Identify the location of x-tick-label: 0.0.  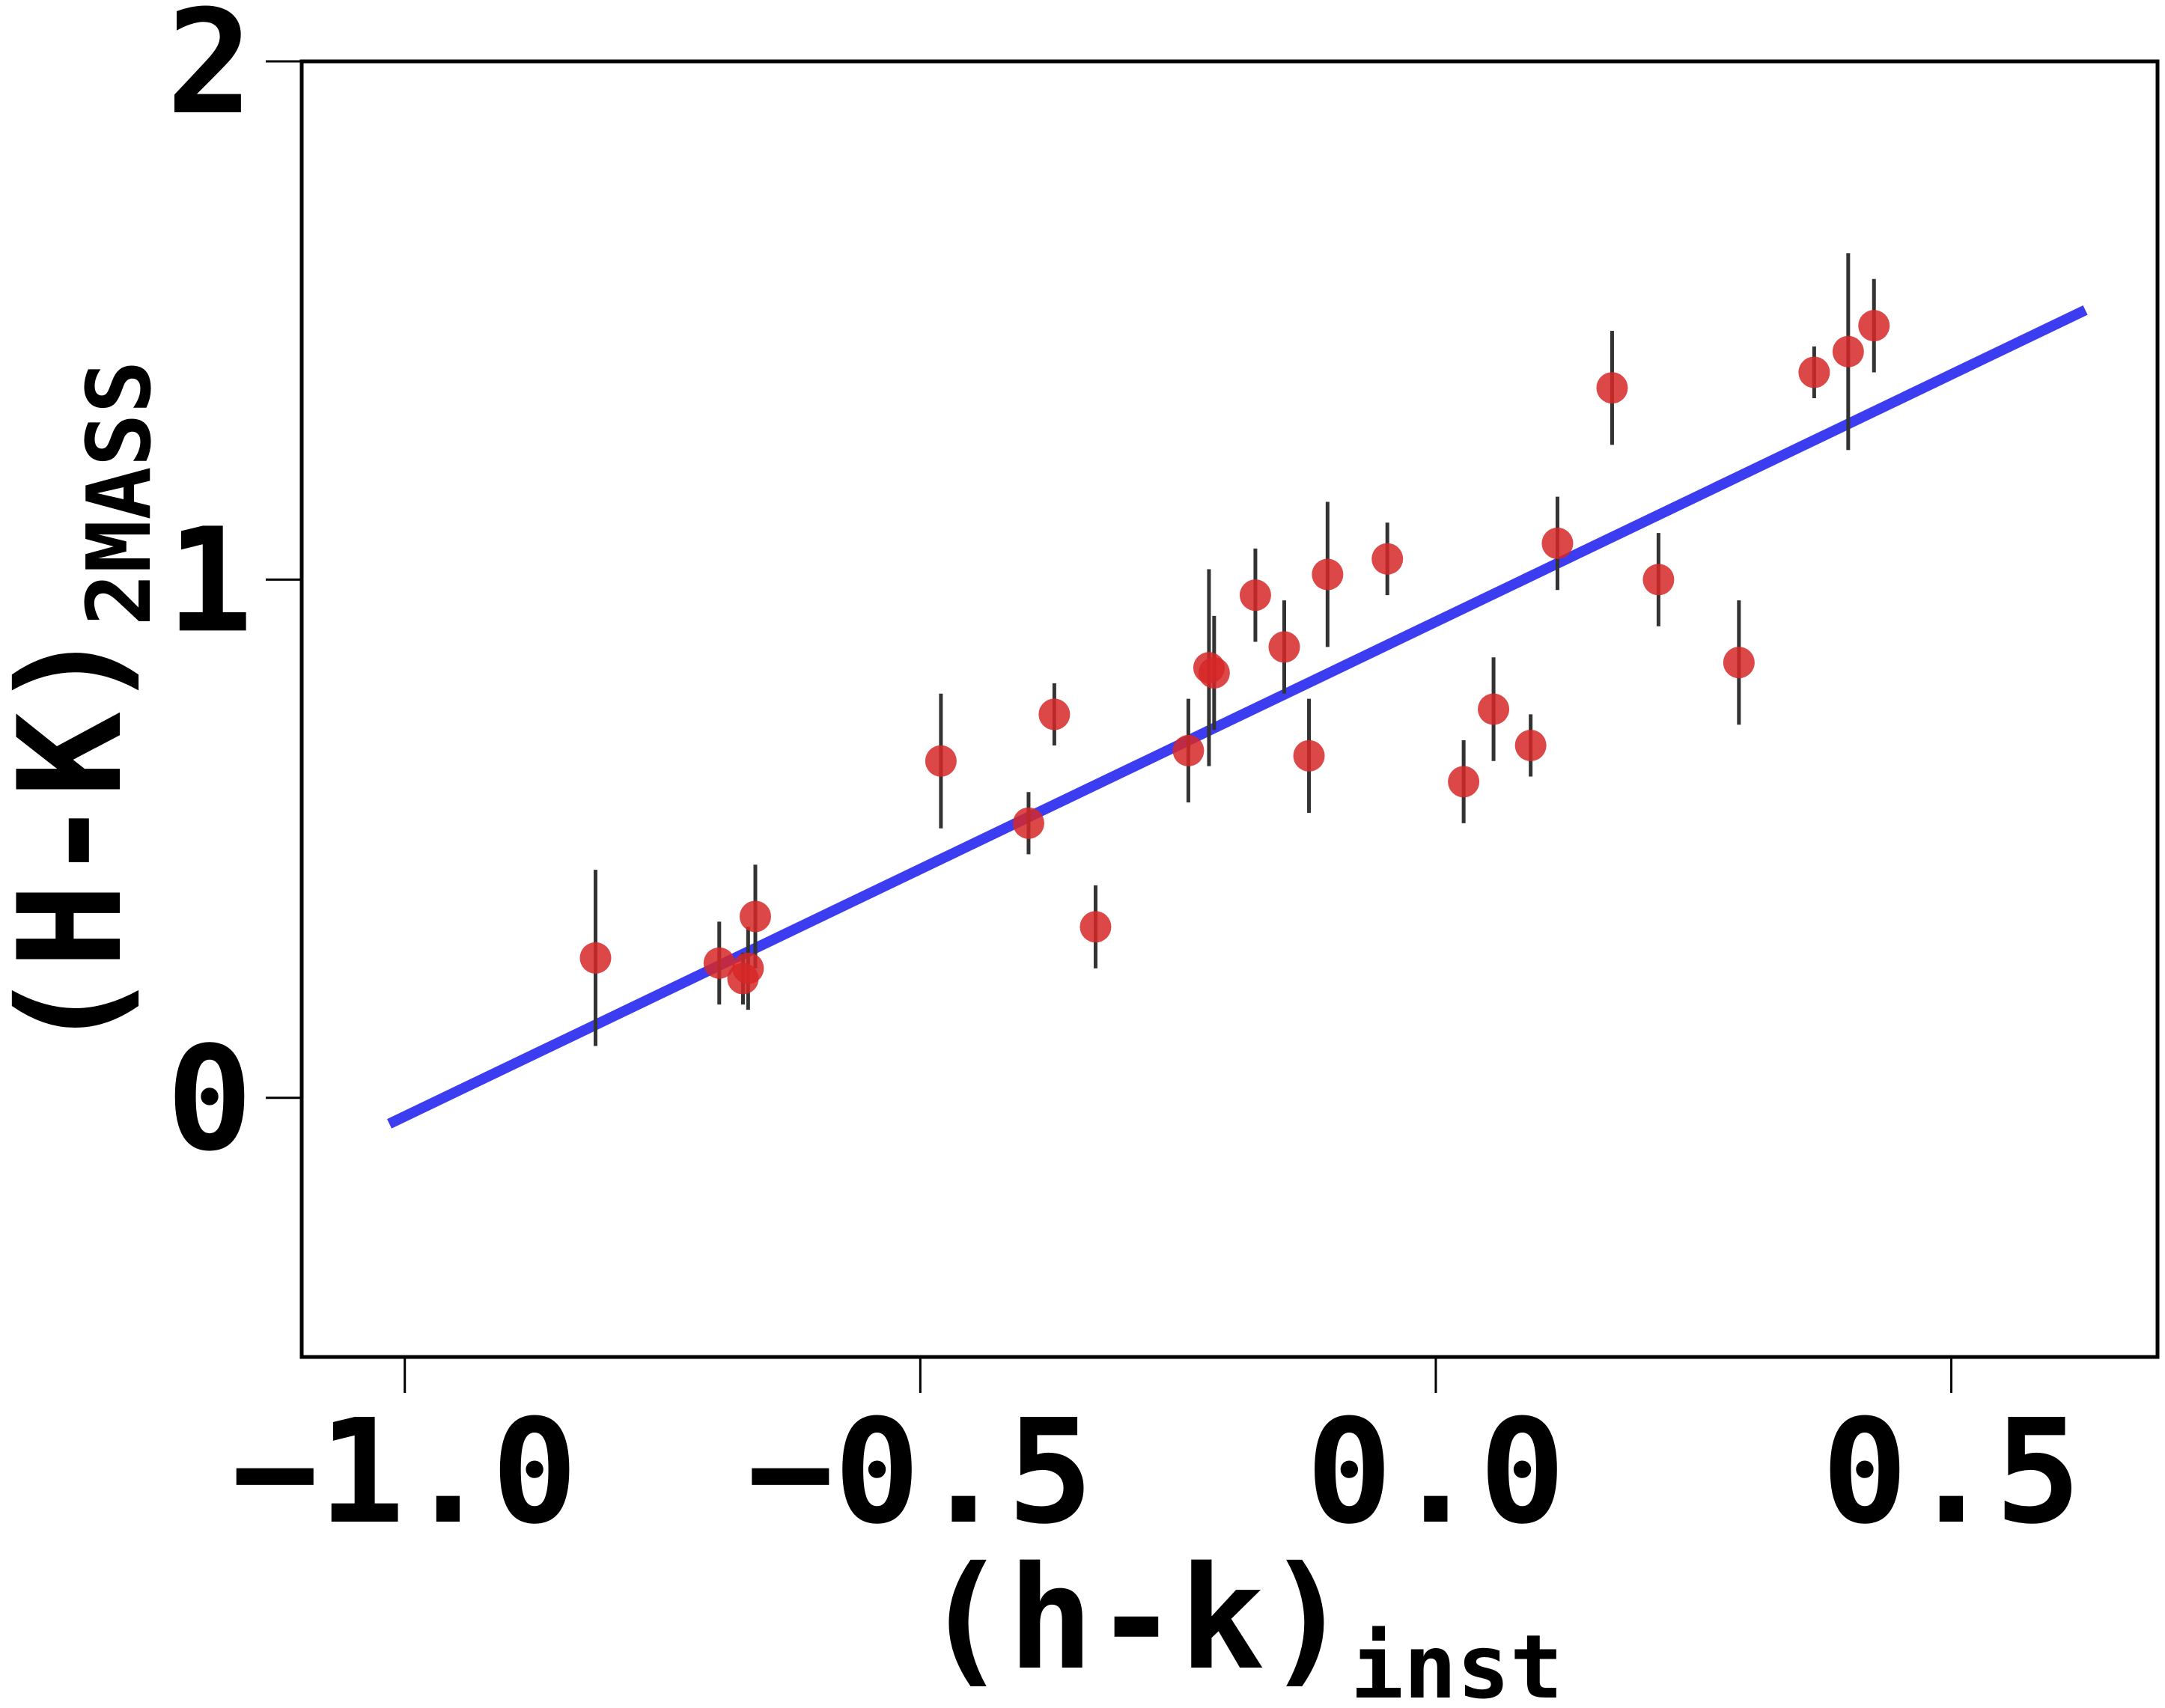
(1436, 1472).